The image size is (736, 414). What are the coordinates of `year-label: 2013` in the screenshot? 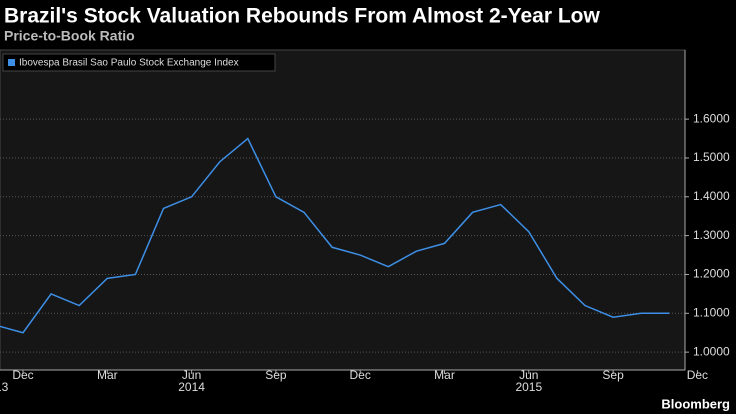 It's located at (4, 387).